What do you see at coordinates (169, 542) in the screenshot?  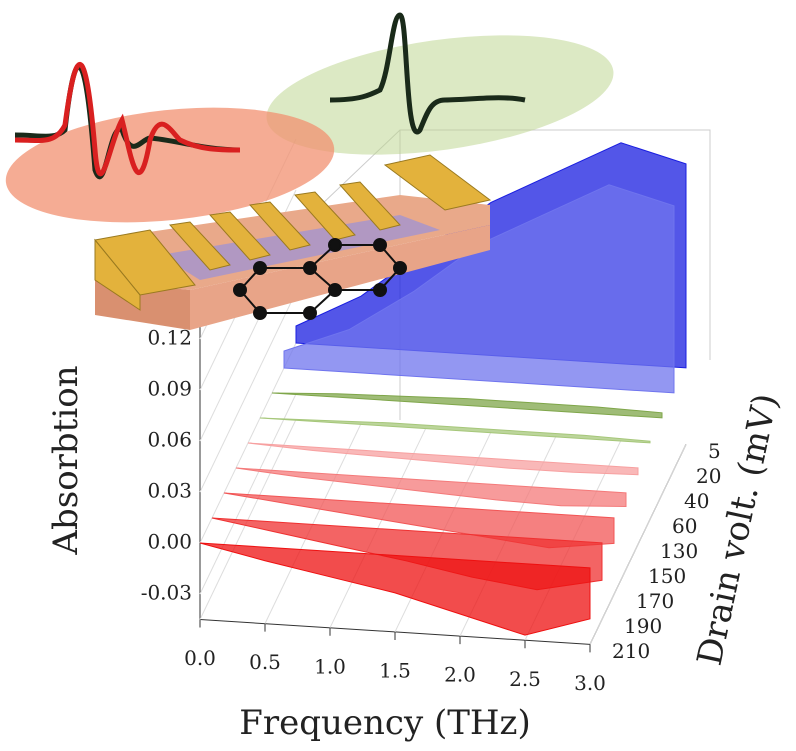 I see `y-tick-label: 0.00` at bounding box center [169, 542].